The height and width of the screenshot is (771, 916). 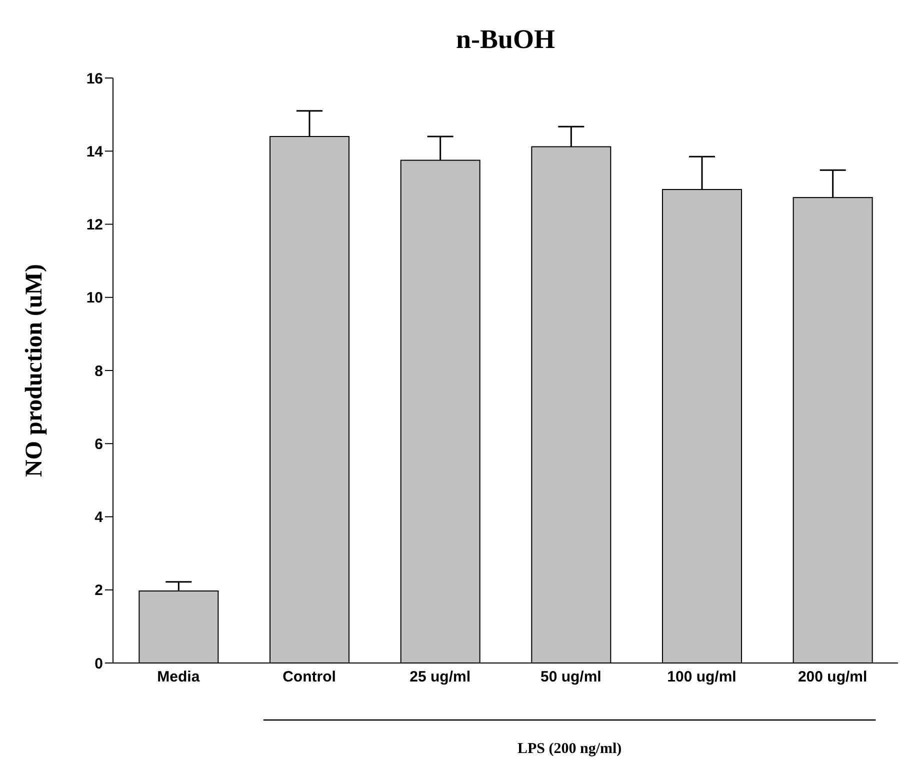 I want to click on x-tick-label: 100 ug/ml, so click(x=701, y=677).